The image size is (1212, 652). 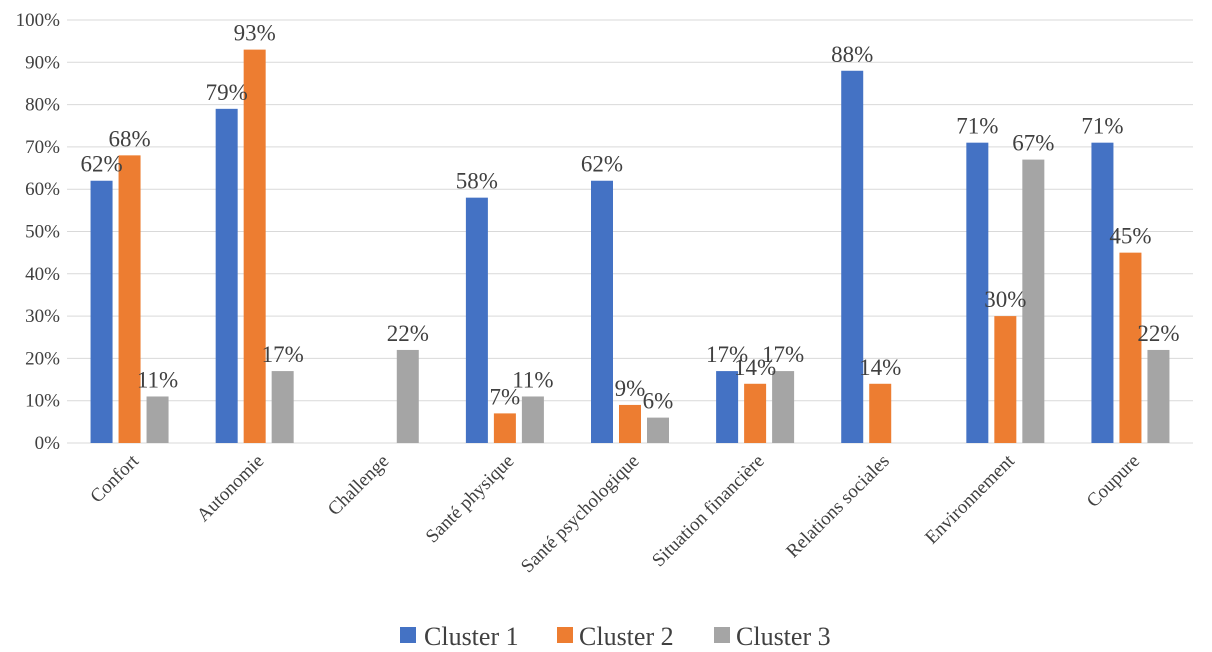 I want to click on y-tick-label: 100%, so click(x=38, y=20).